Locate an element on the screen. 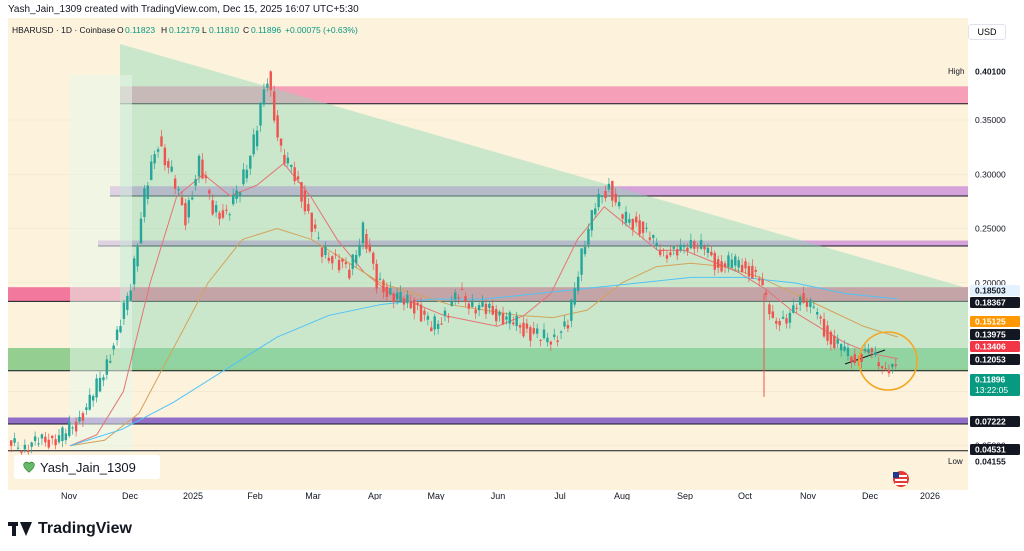 The image size is (1024, 551). tradingview-logo: TradingView is located at coordinates (70, 529).